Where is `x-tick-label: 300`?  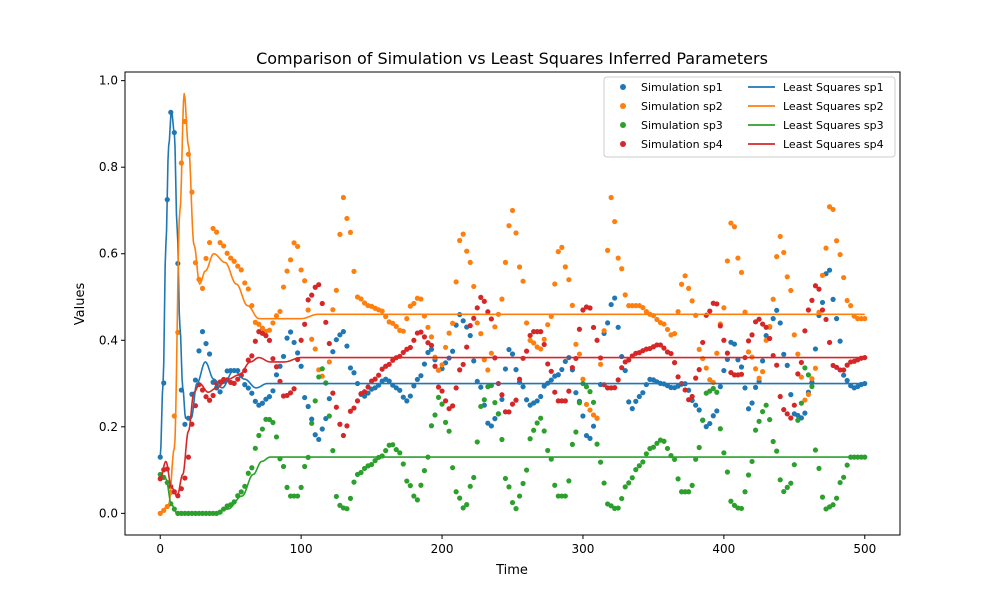 x-tick-label: 300 is located at coordinates (583, 549).